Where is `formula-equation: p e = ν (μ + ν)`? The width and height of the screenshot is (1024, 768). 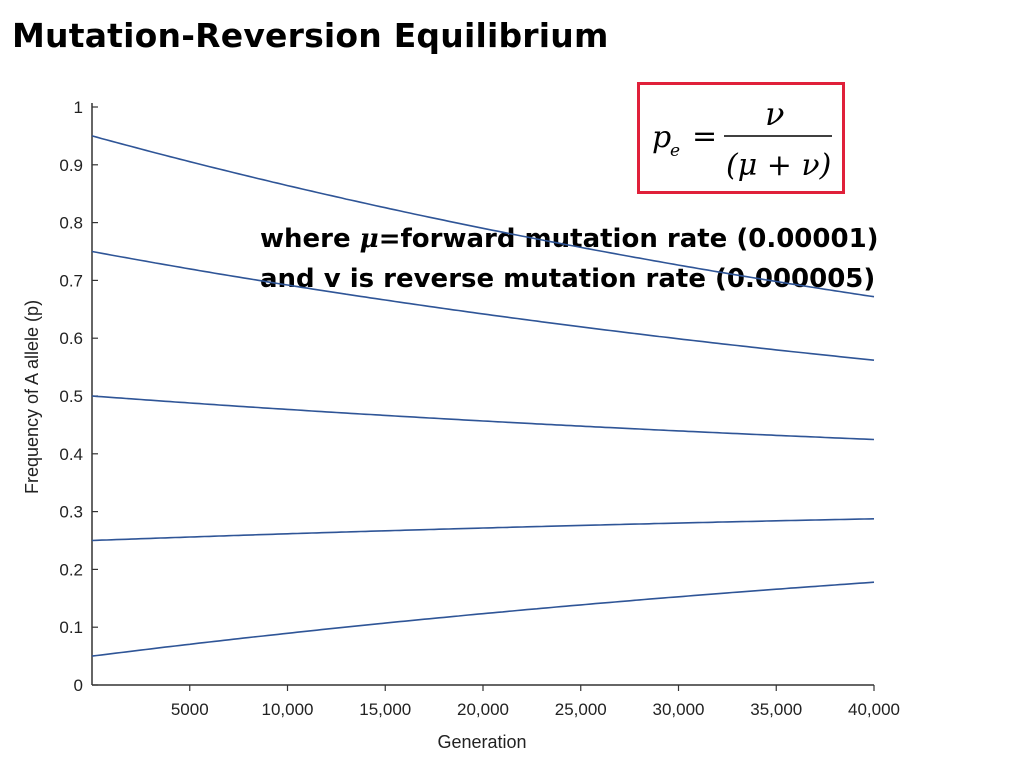 formula-equation: p e = ν (μ + ν) is located at coordinates (742, 139).